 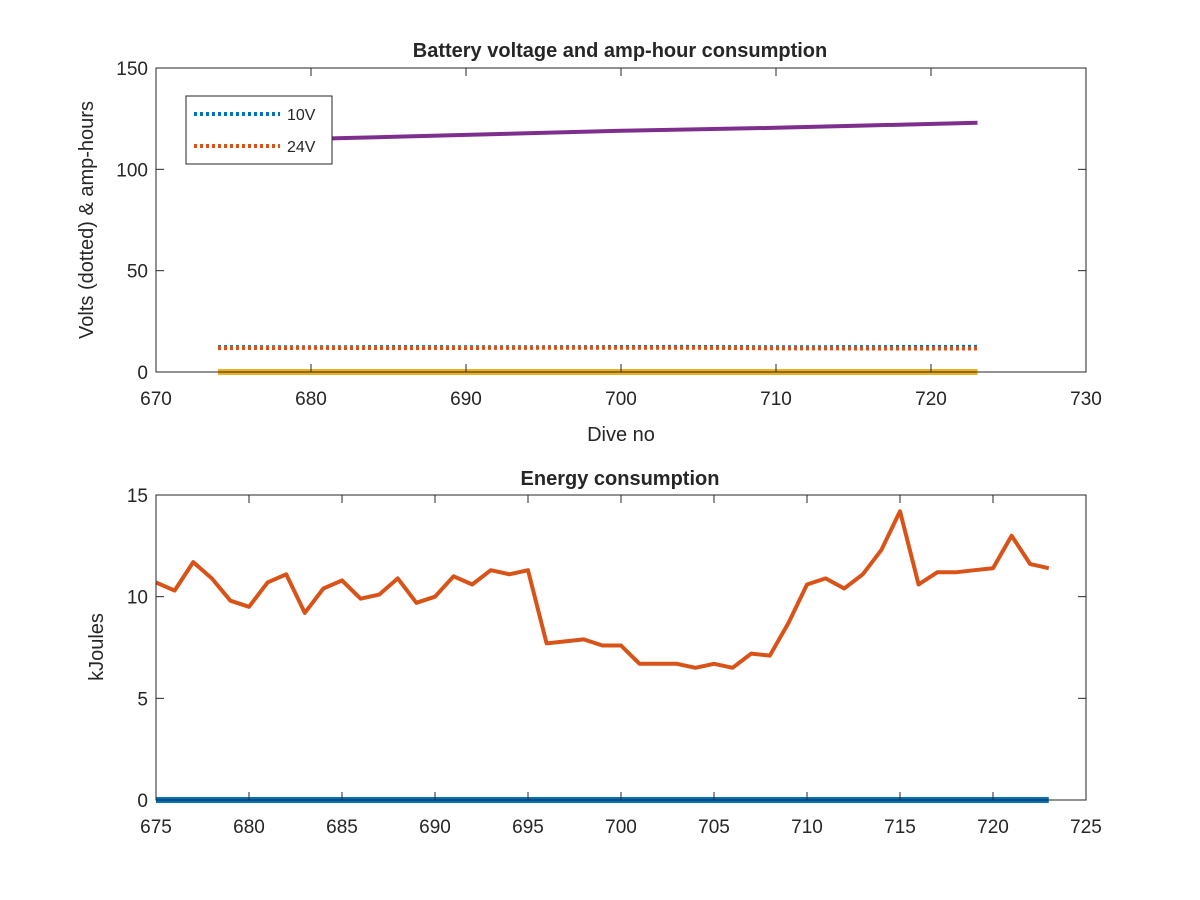 What do you see at coordinates (156, 827) in the screenshot?
I see `x-tick-label: 675` at bounding box center [156, 827].